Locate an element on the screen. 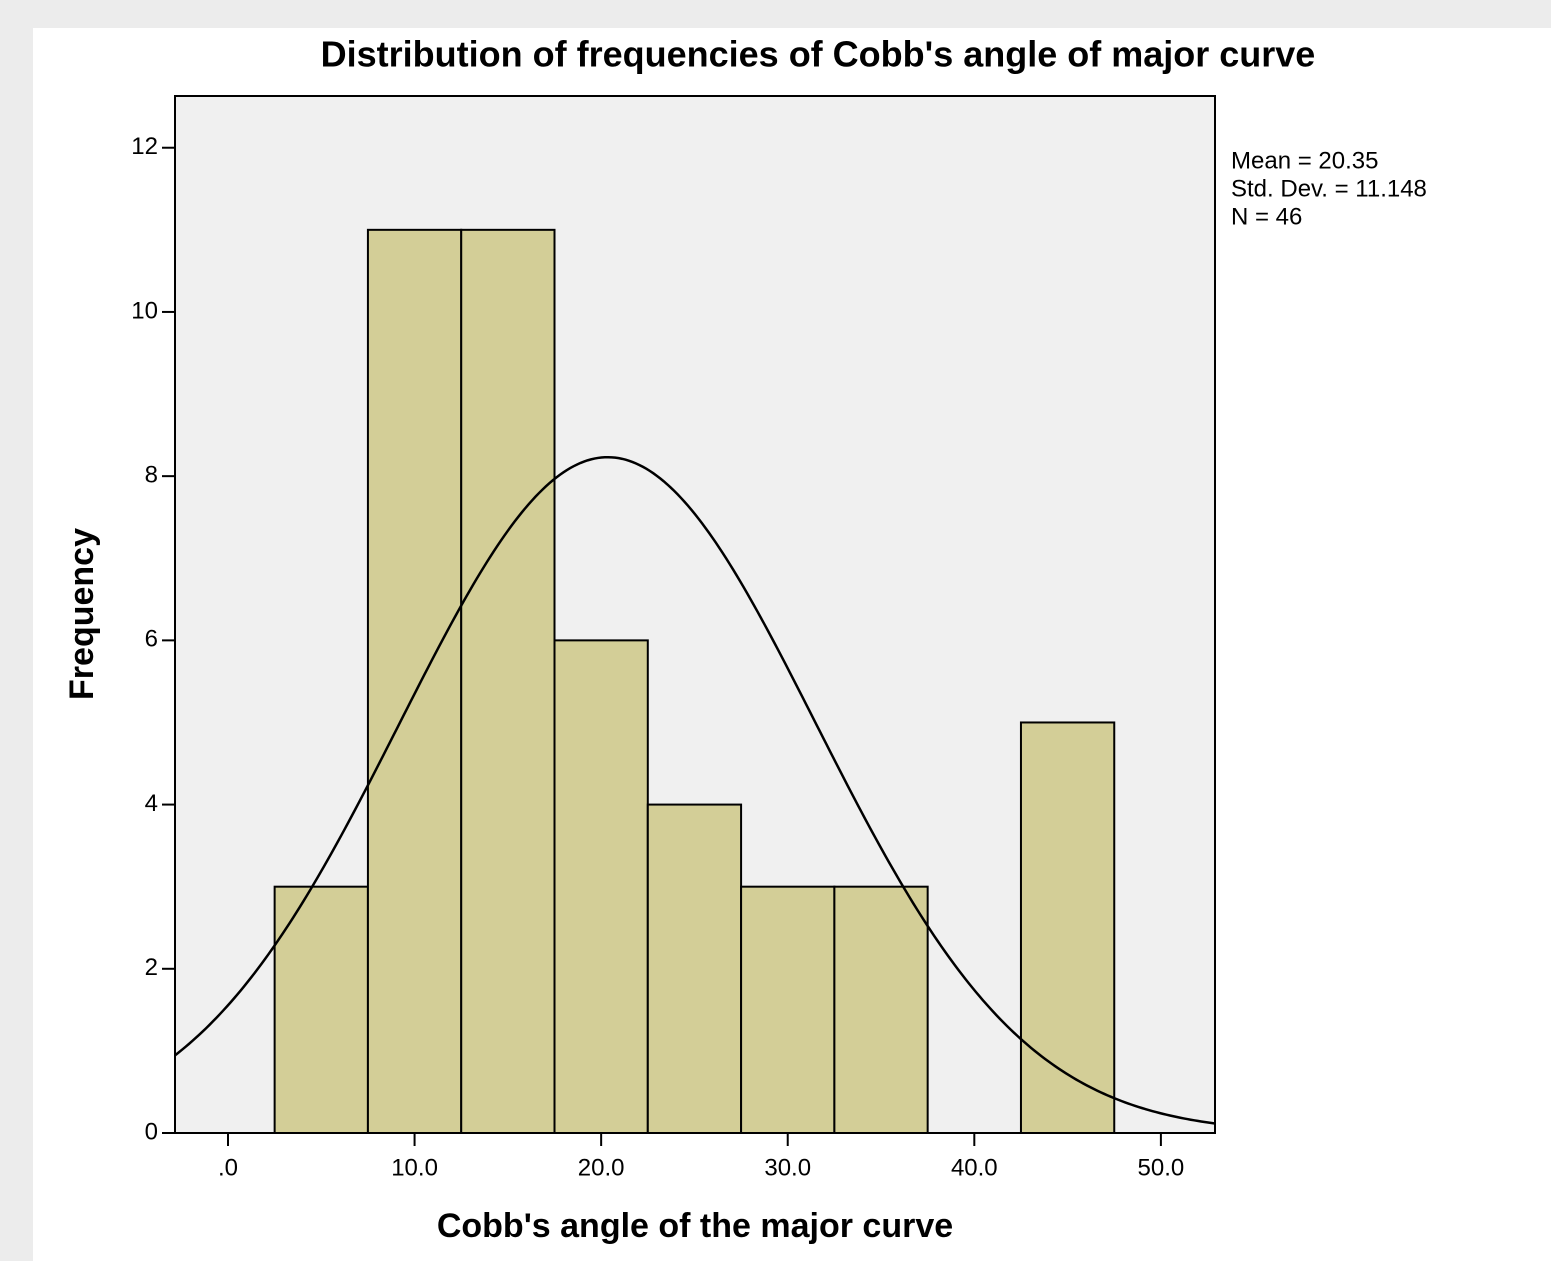 This screenshot has height=1261, width=1551. x-tick-label: 50.0 is located at coordinates (1161, 1167).